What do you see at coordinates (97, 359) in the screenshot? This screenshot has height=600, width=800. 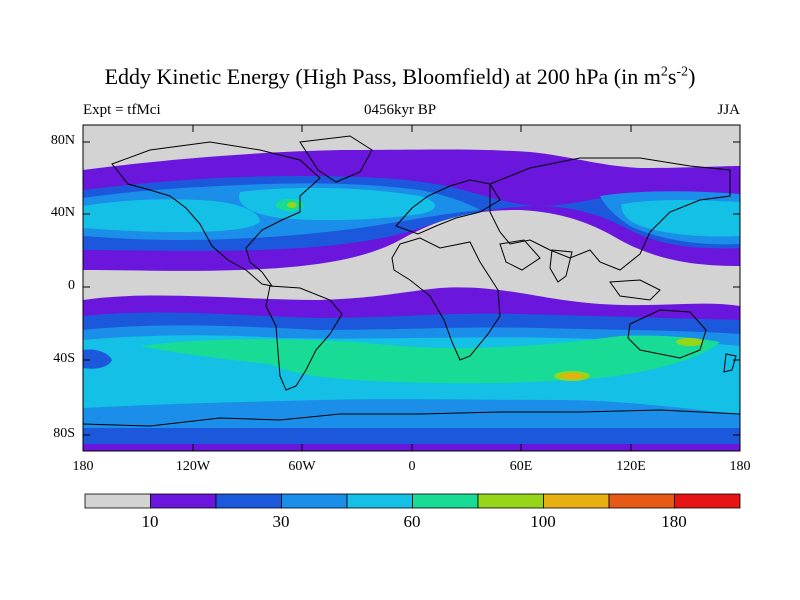 I see `sh-edge-left` at bounding box center [97, 359].